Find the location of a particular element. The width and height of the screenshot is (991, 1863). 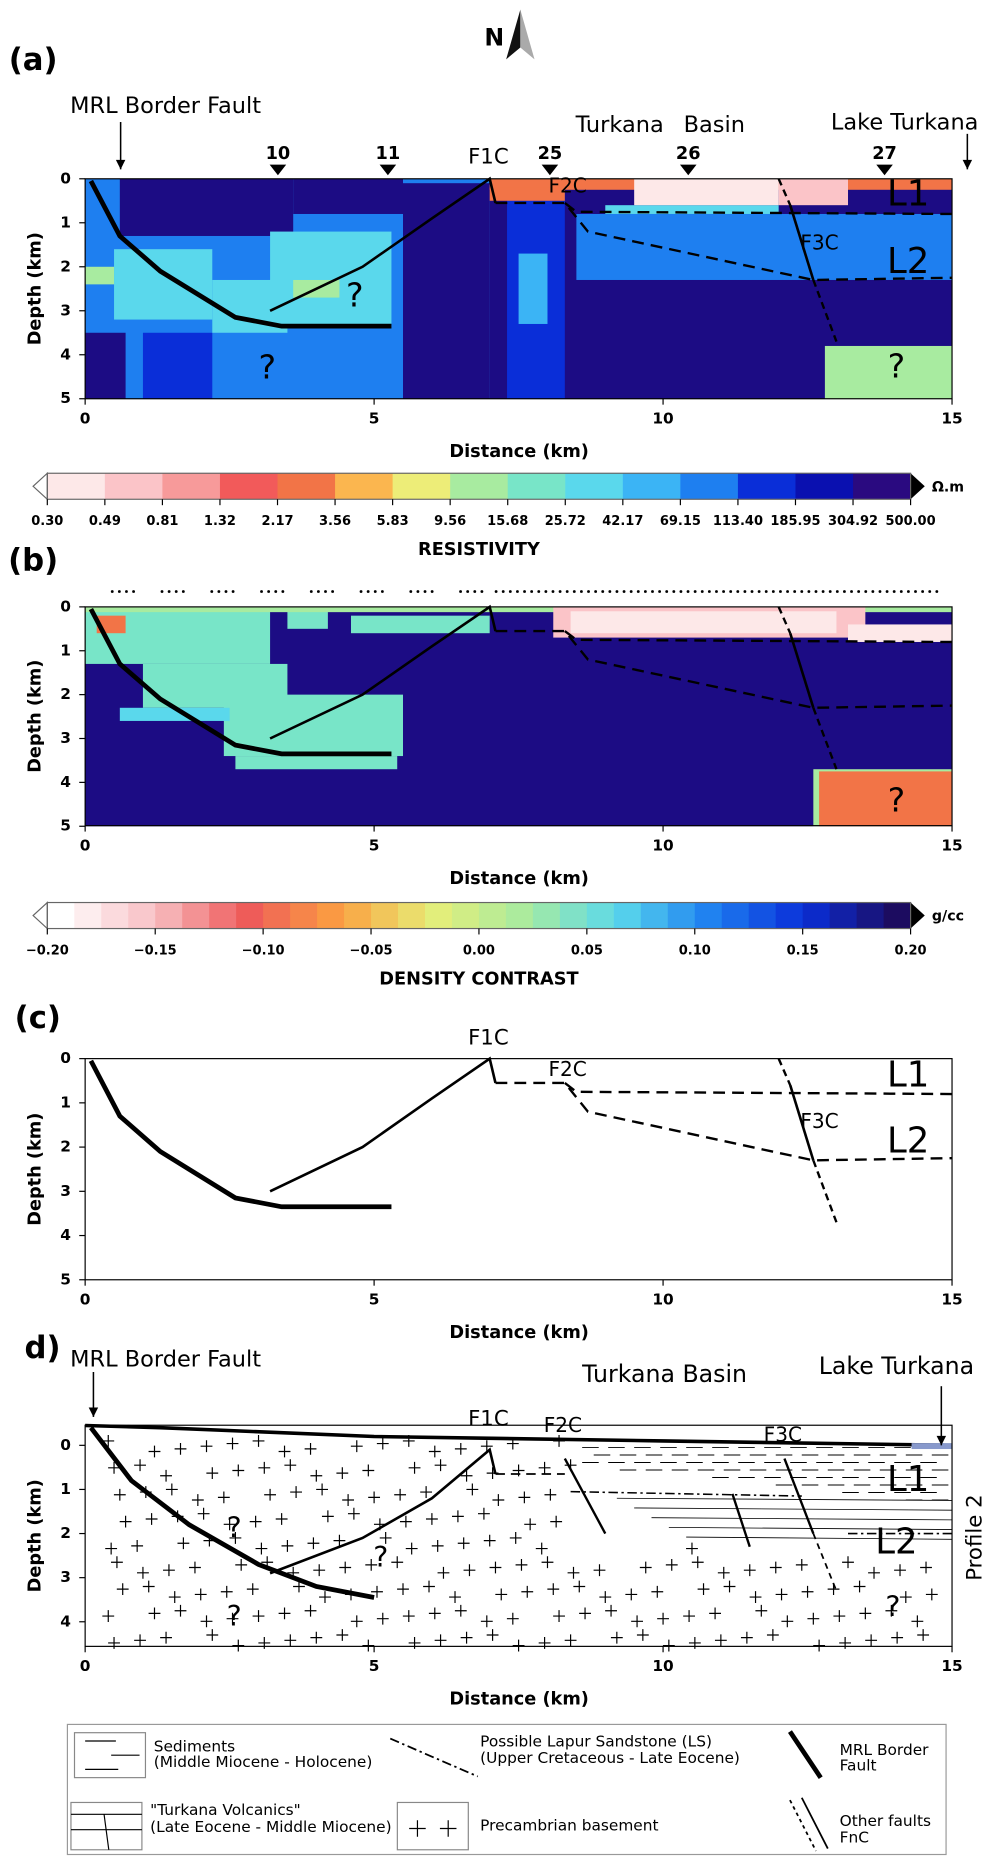

legend-label: Other faults is located at coordinates (885, 1821).